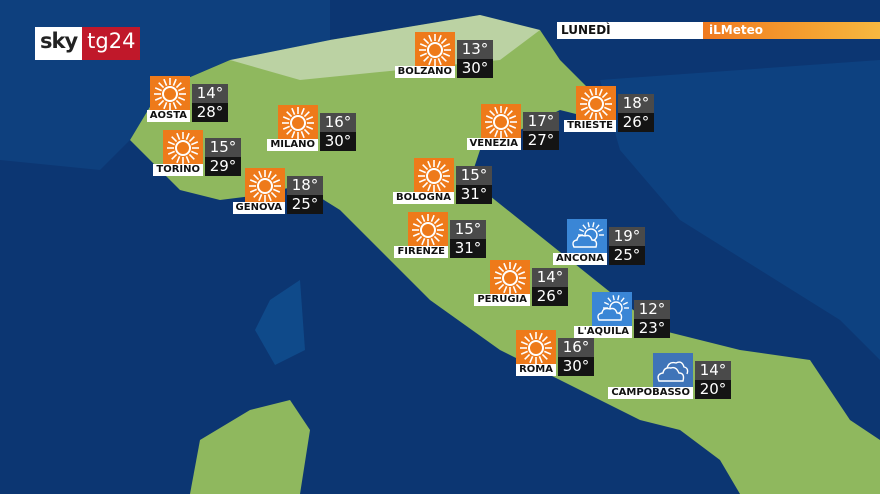  I want to click on max-temp: 29°, so click(223, 166).